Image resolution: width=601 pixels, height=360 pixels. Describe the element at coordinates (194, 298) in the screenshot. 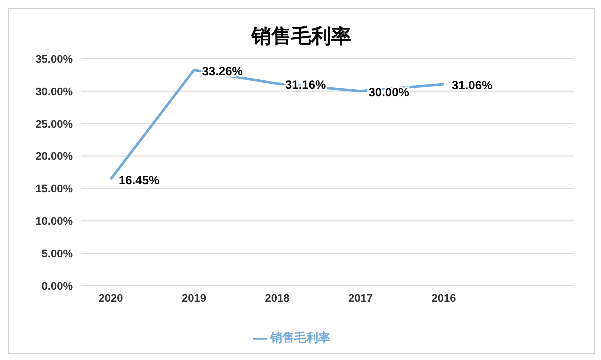

I see `x-tick-label: 2019` at that location.